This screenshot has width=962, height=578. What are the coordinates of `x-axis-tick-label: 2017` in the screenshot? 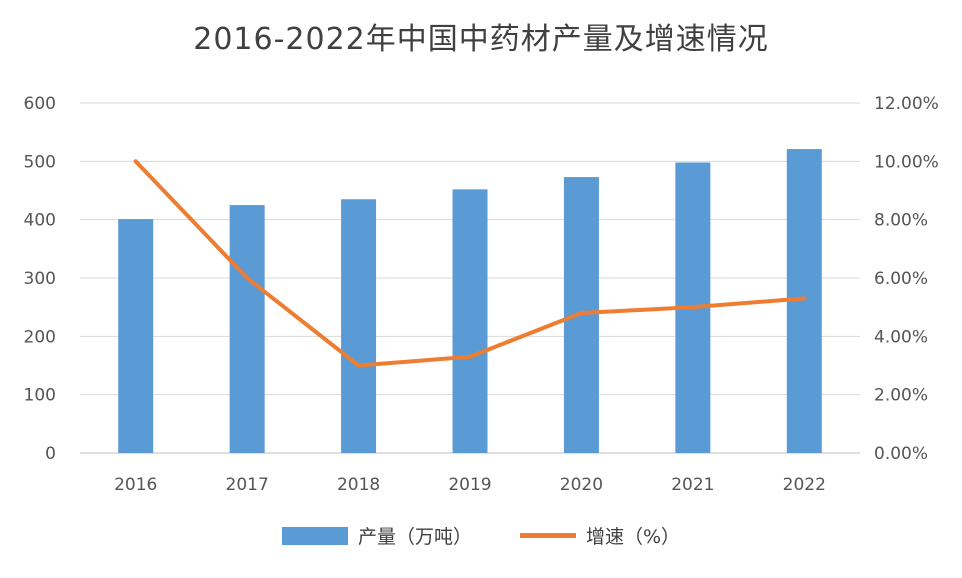 It's located at (247, 485).